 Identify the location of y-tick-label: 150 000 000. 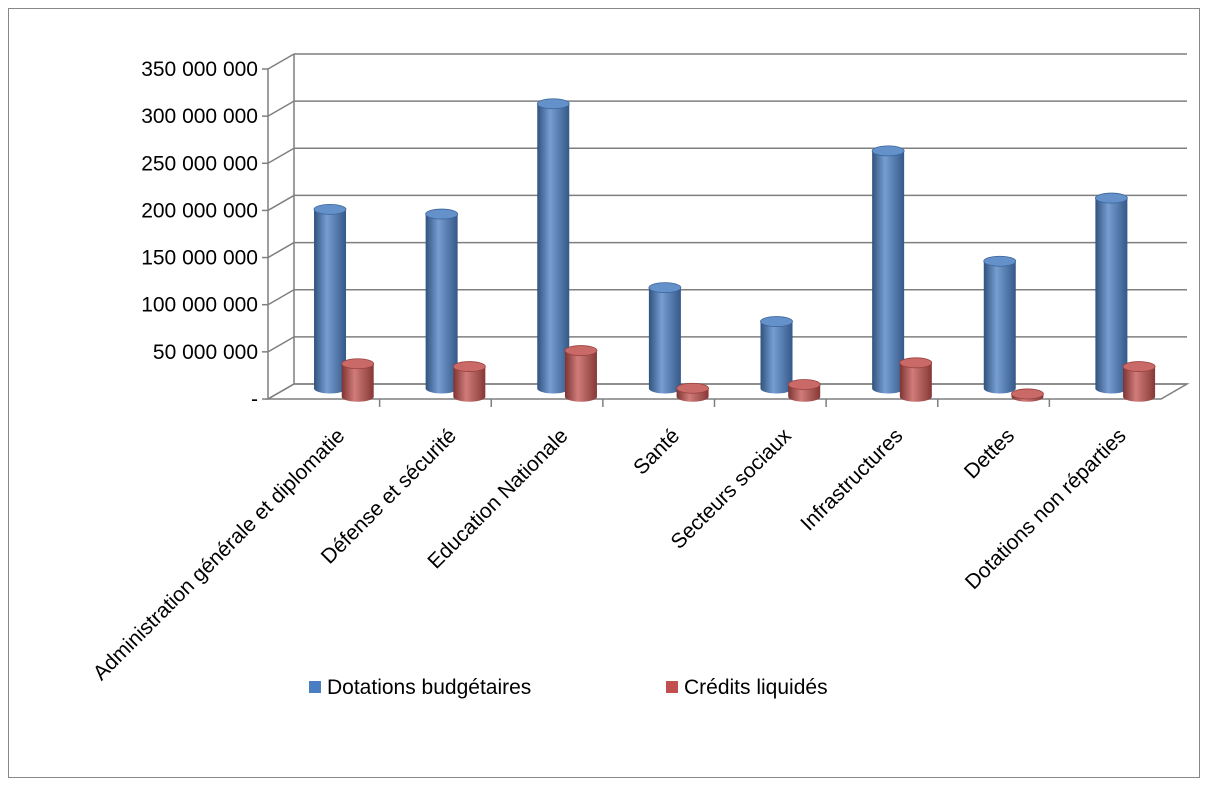
(199, 258).